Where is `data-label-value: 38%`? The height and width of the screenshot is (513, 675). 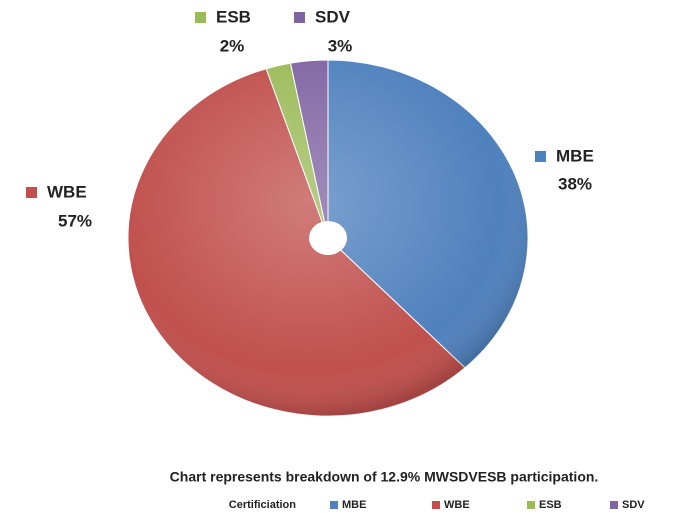
data-label-value: 38% is located at coordinates (575, 183).